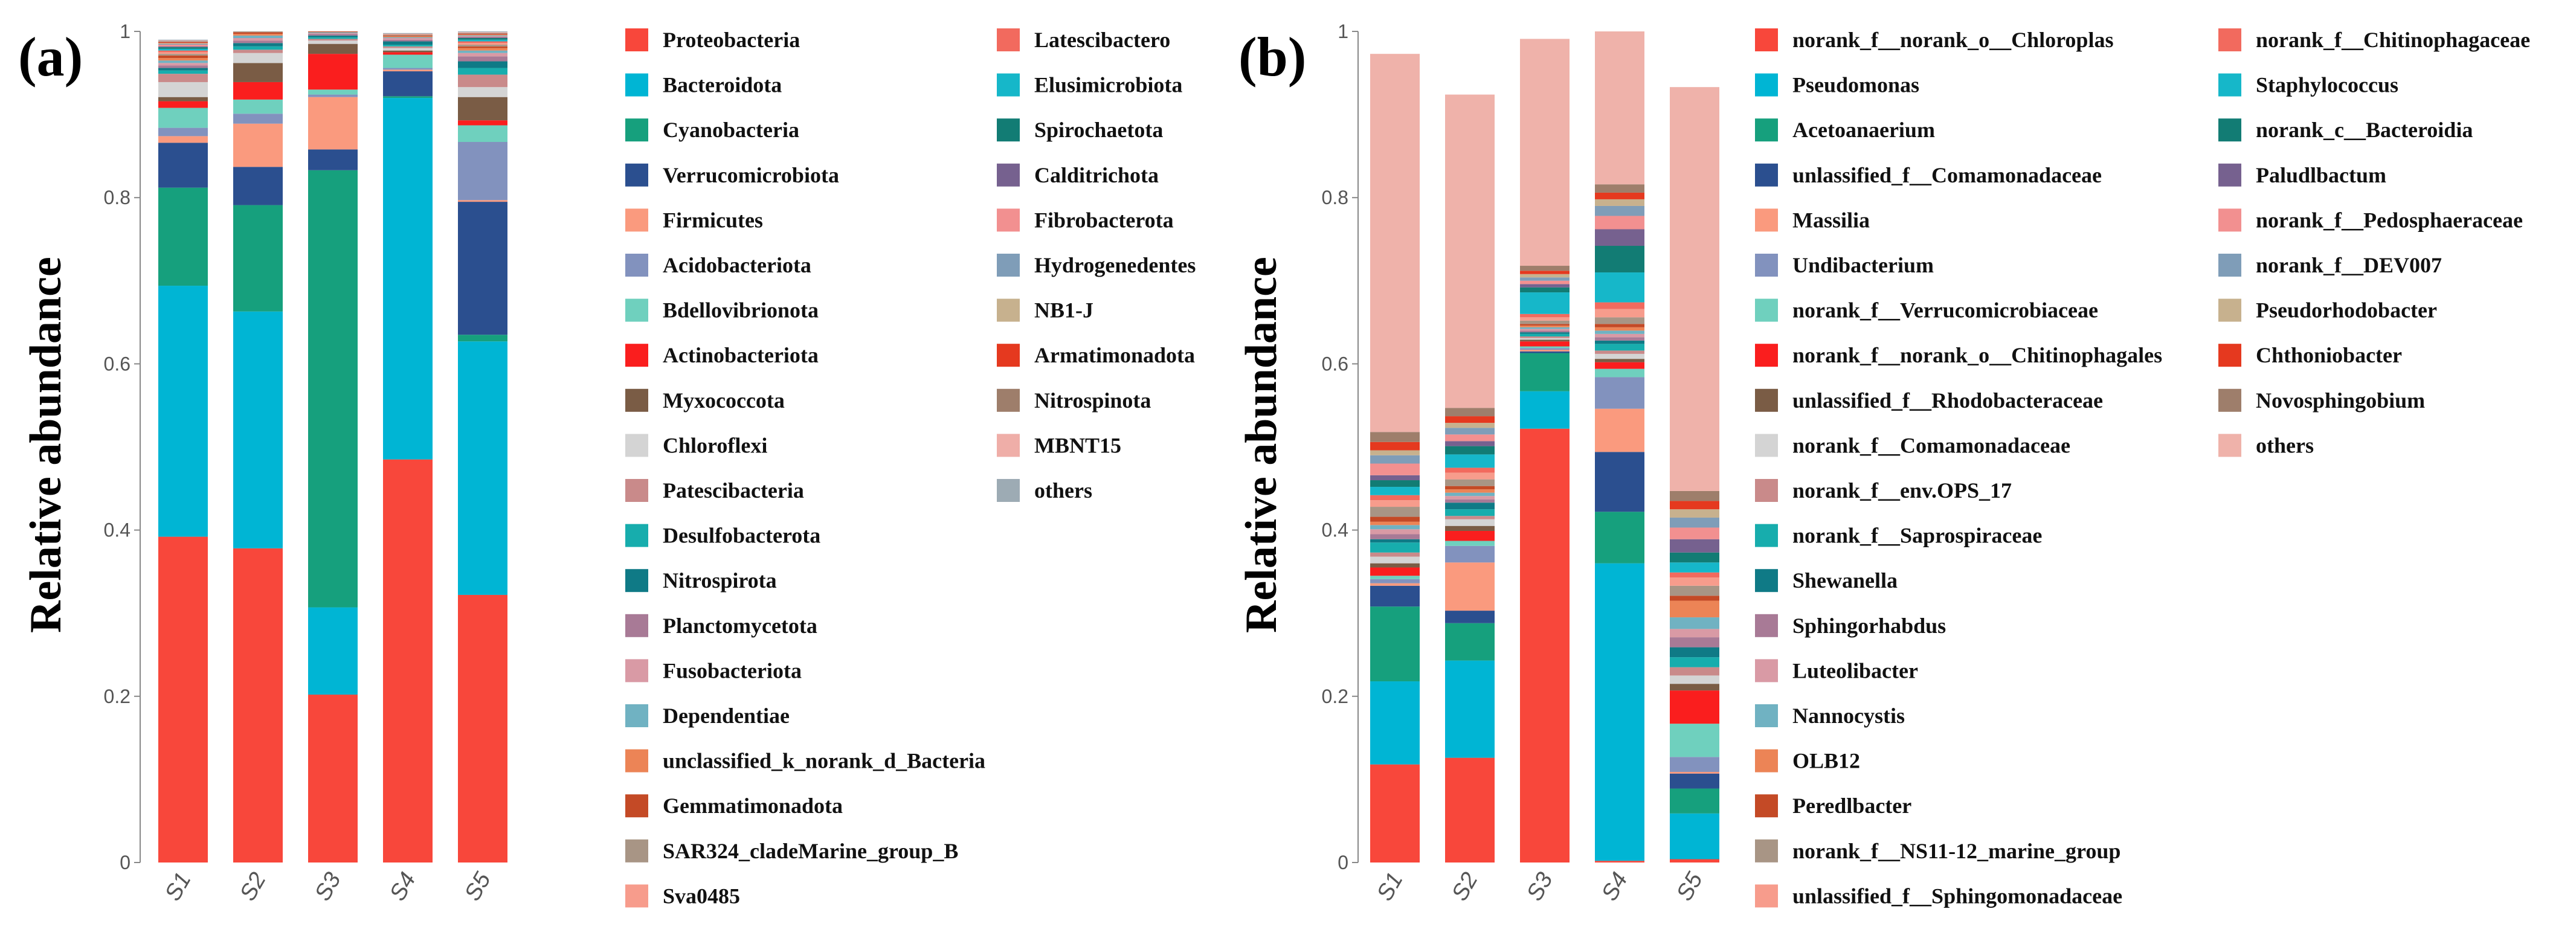  I want to click on legend-label: Verrucomicrobiota, so click(751, 175).